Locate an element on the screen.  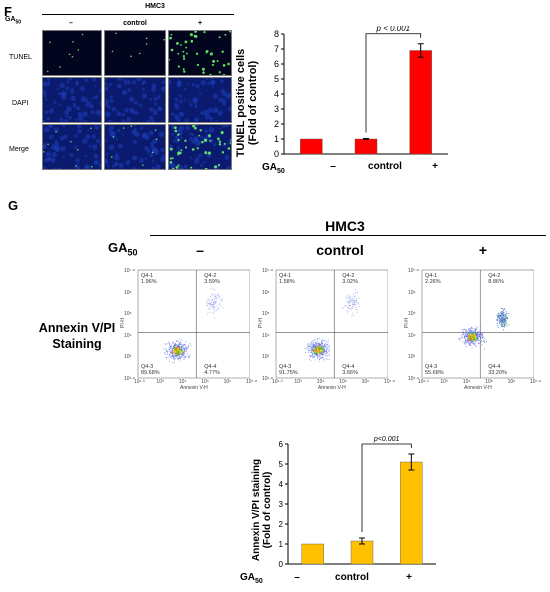
panel-f-letter: F is located at coordinates (8, 11).